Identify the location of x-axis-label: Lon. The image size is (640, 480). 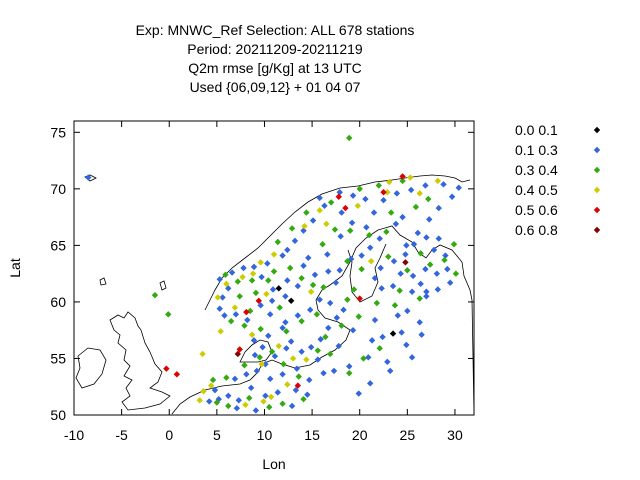
(273, 464).